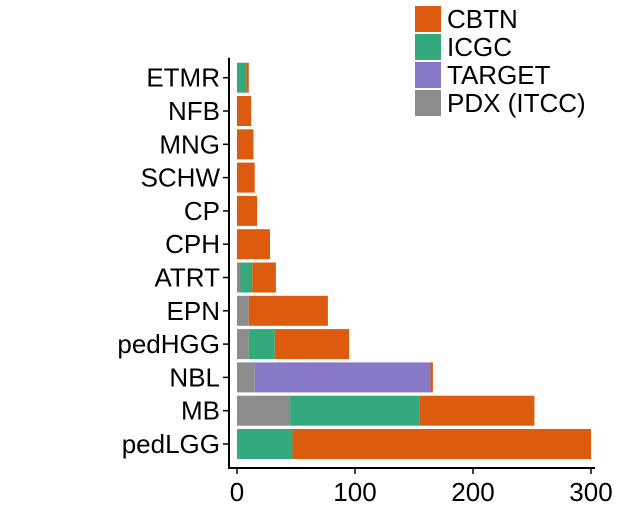  Describe the element at coordinates (244, 111) in the screenshot. I see `bar-nfb-cbtn` at that location.